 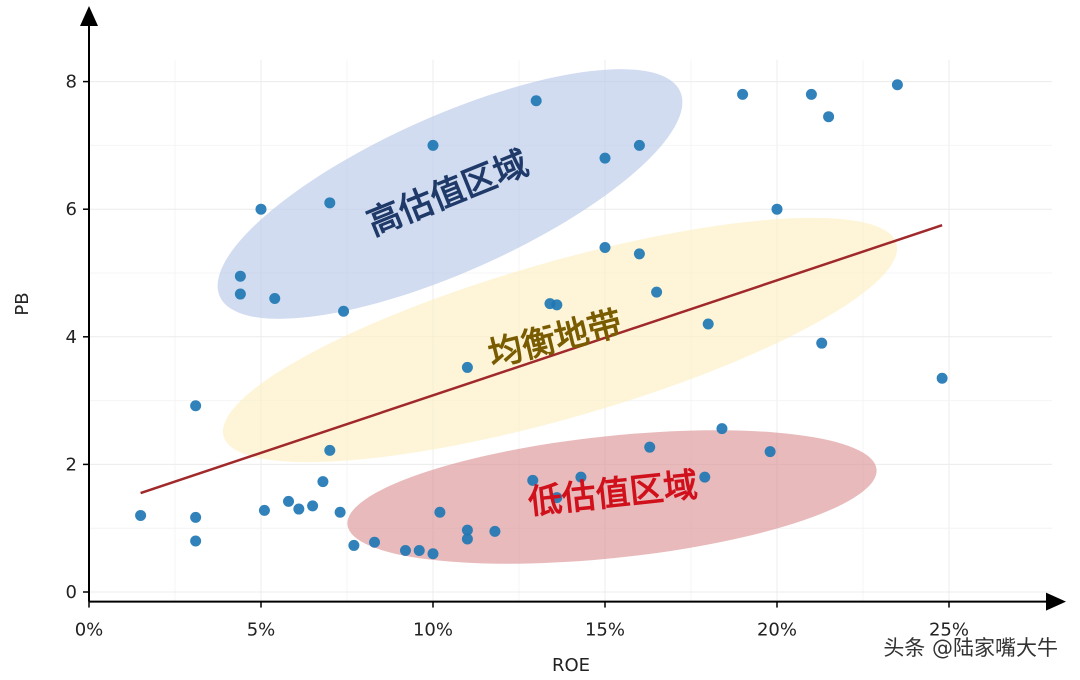 I want to click on low-valuation-region, so click(x=612, y=497).